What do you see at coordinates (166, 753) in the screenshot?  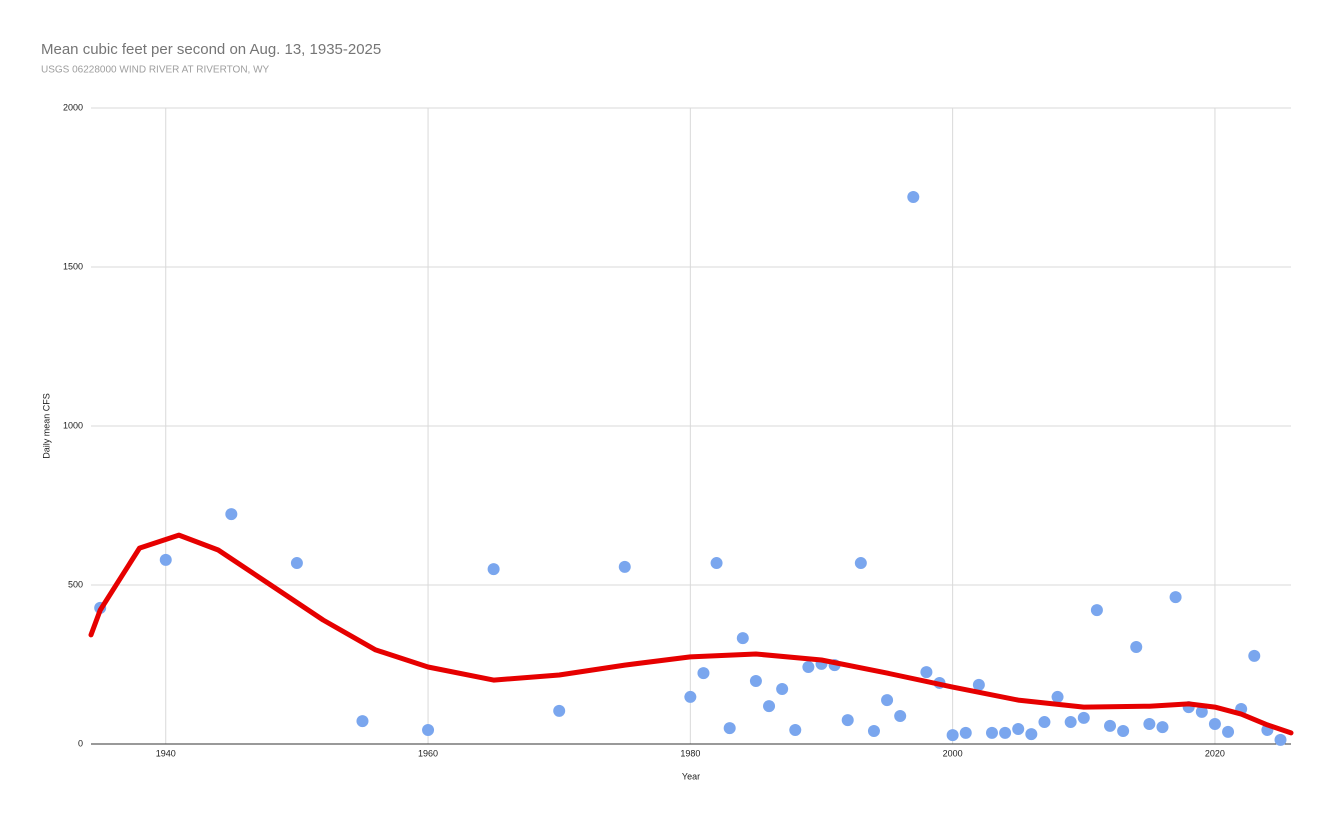 I see `x-tick-label: 1940` at bounding box center [166, 753].